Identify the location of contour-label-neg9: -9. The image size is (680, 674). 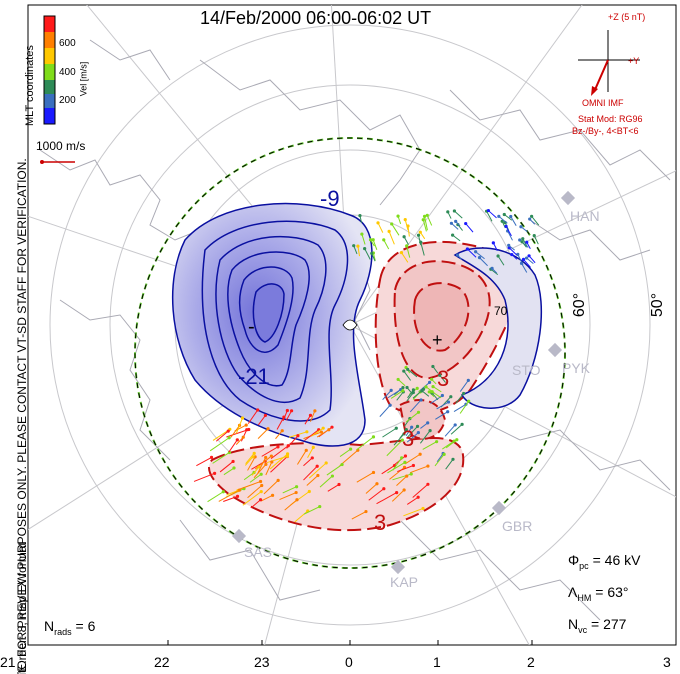
(330, 198).